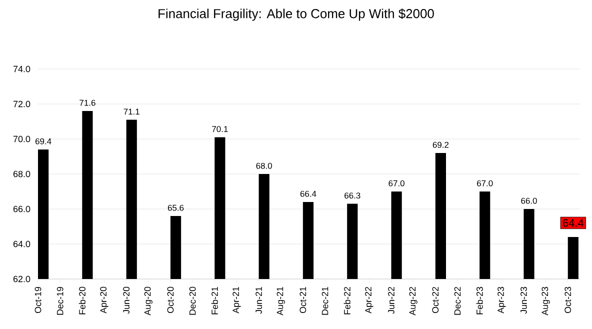  Describe the element at coordinates (21, 174) in the screenshot. I see `y-tick-label: 68.0` at that location.